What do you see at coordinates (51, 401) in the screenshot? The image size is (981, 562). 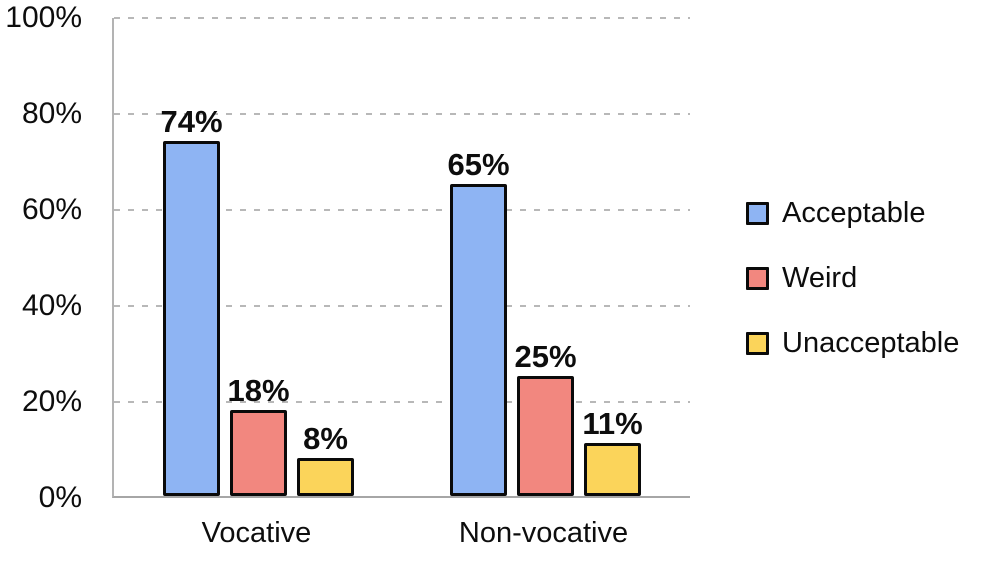 I see `y-tick-label: 20%` at bounding box center [51, 401].